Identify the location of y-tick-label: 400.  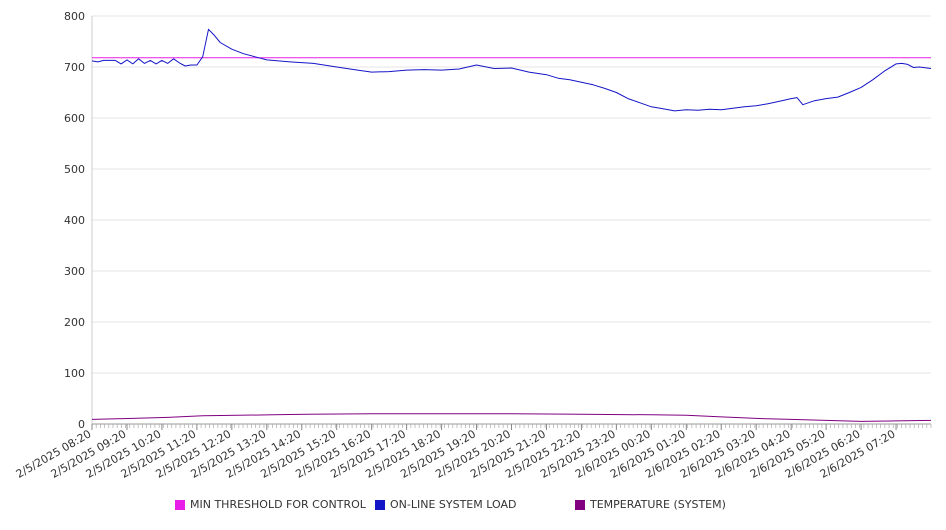
(74, 220).